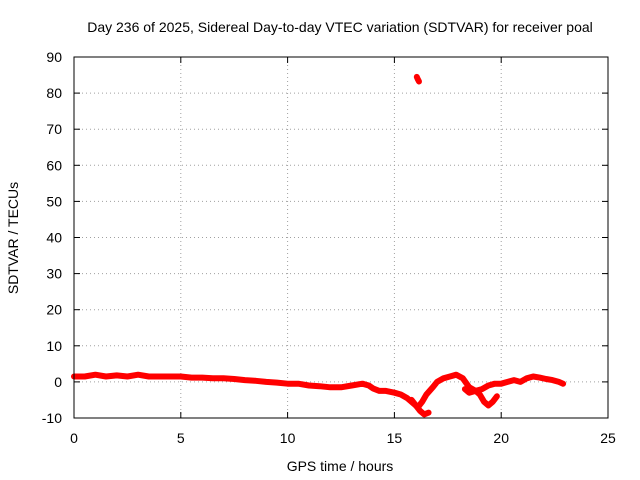  I want to click on y-tick-label: 10, so click(54, 346).